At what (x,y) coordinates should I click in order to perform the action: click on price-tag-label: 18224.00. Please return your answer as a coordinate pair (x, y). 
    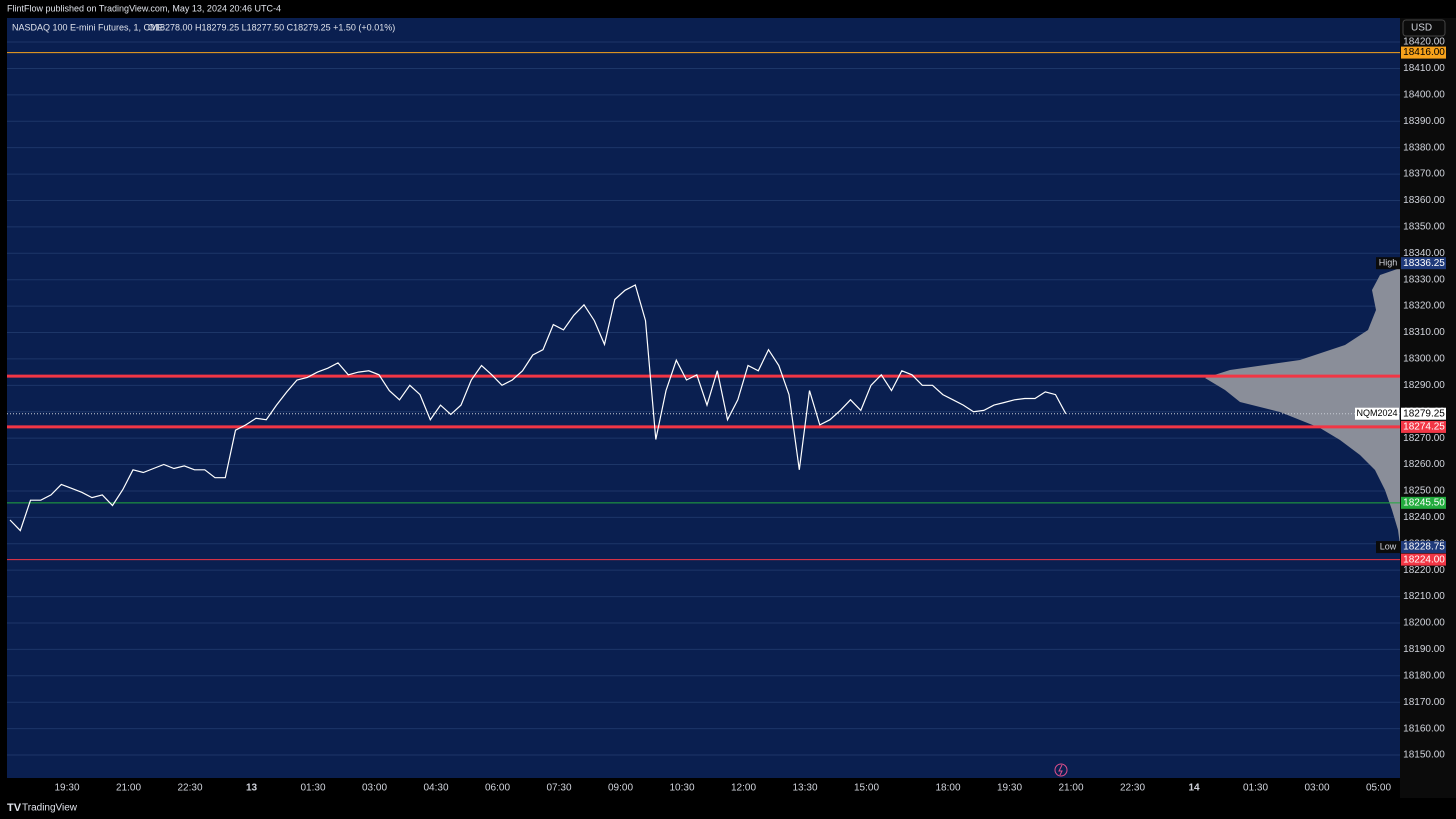
    Looking at the image, I should click on (1424, 559).